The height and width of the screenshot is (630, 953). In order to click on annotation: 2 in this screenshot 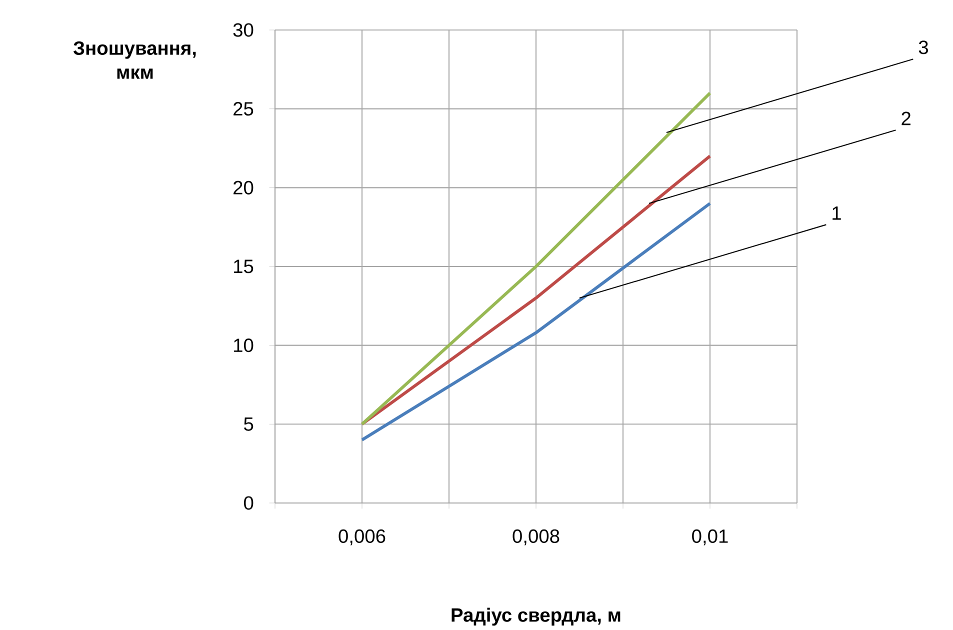, I will do `click(906, 119)`.